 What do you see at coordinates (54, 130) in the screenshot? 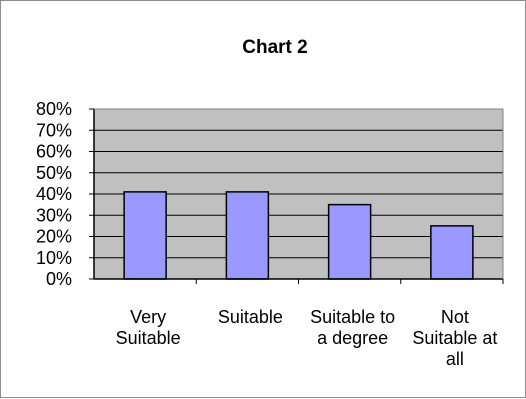
I see `y-tick-label: 70%` at bounding box center [54, 130].